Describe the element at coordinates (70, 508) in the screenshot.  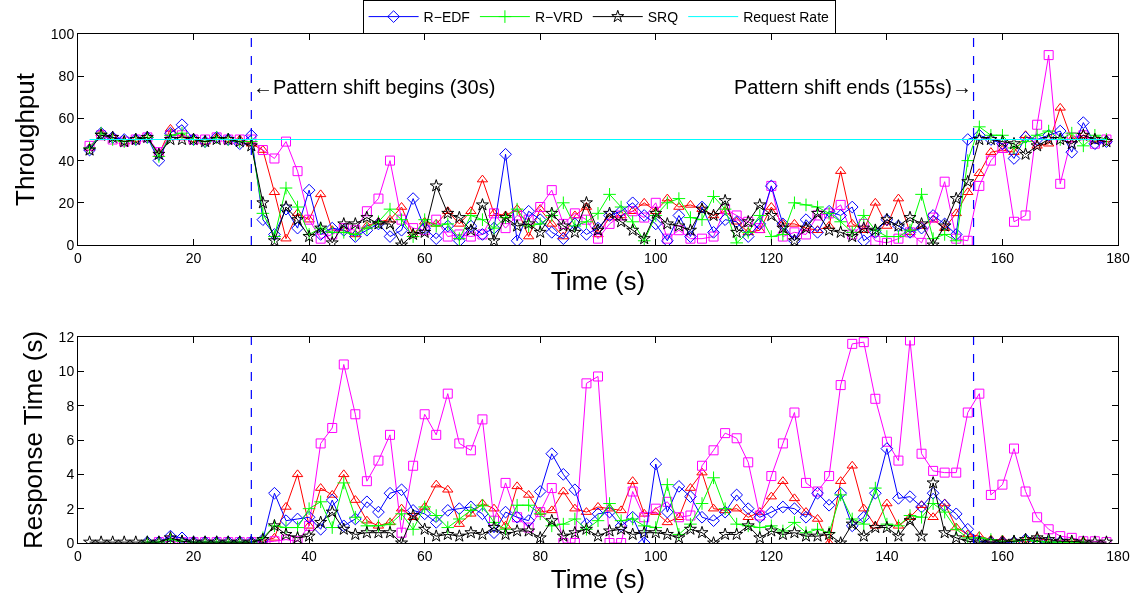
I see `y-tick-label: 2` at that location.